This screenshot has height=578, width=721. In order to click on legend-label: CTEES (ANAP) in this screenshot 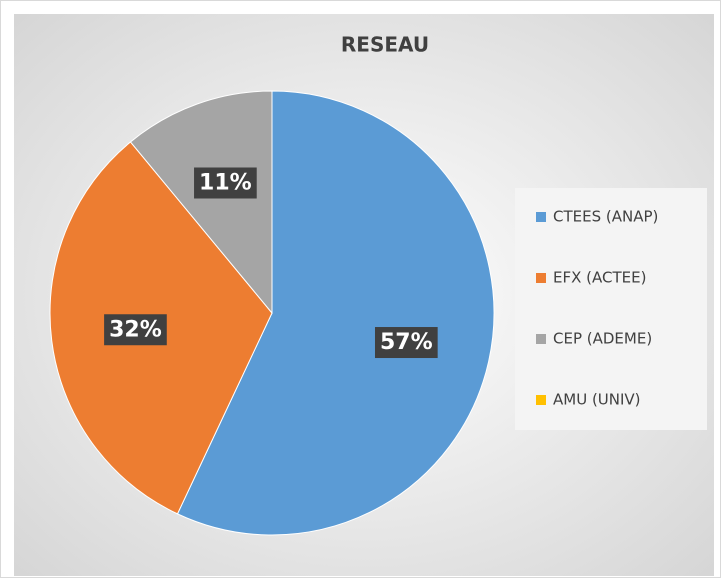, I will do `click(605, 217)`.